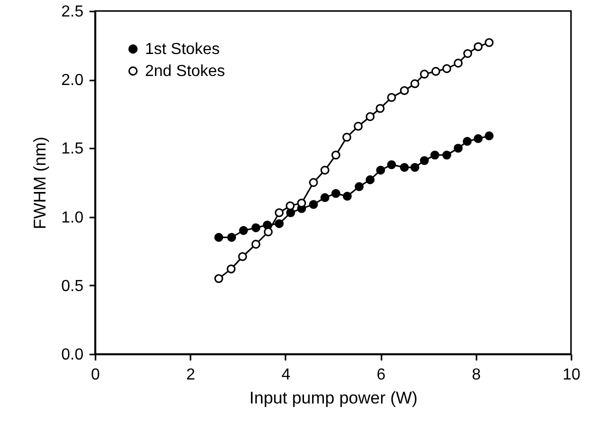  I want to click on x-tick-label: 2, so click(191, 375).